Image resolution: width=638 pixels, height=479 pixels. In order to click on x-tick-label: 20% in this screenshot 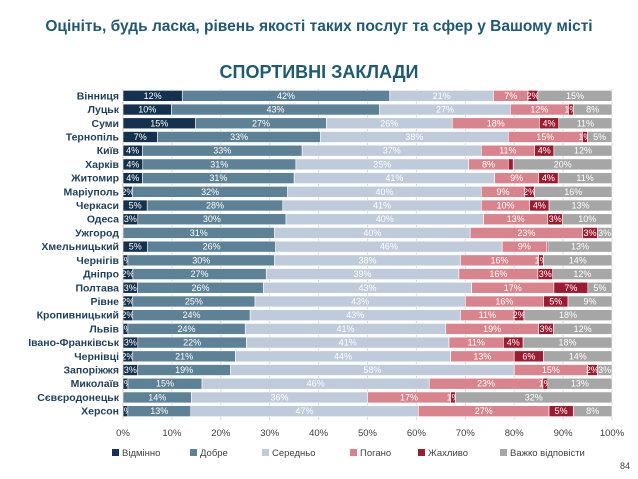, I will do `click(221, 433)`.